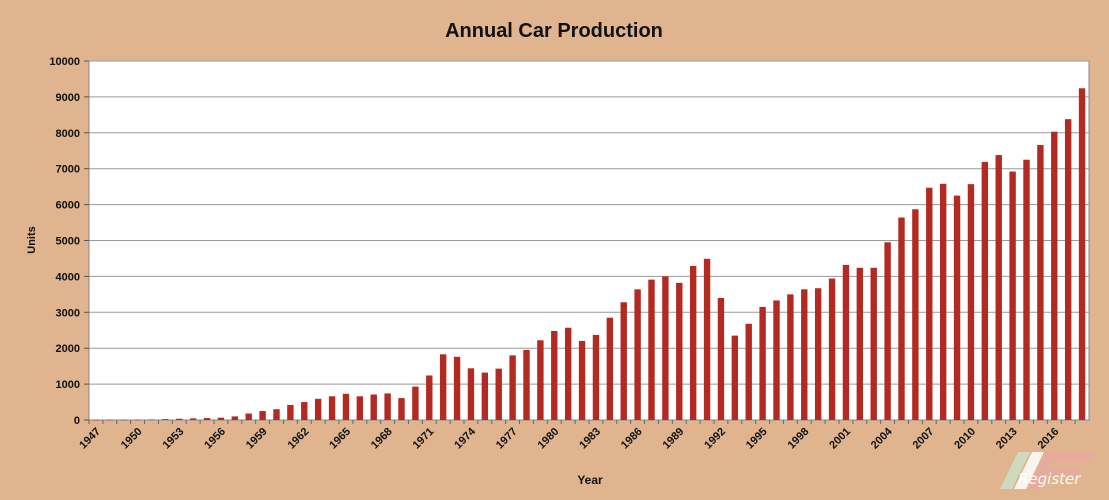  Describe the element at coordinates (179, 419) in the screenshot. I see `bar-1953` at that location.